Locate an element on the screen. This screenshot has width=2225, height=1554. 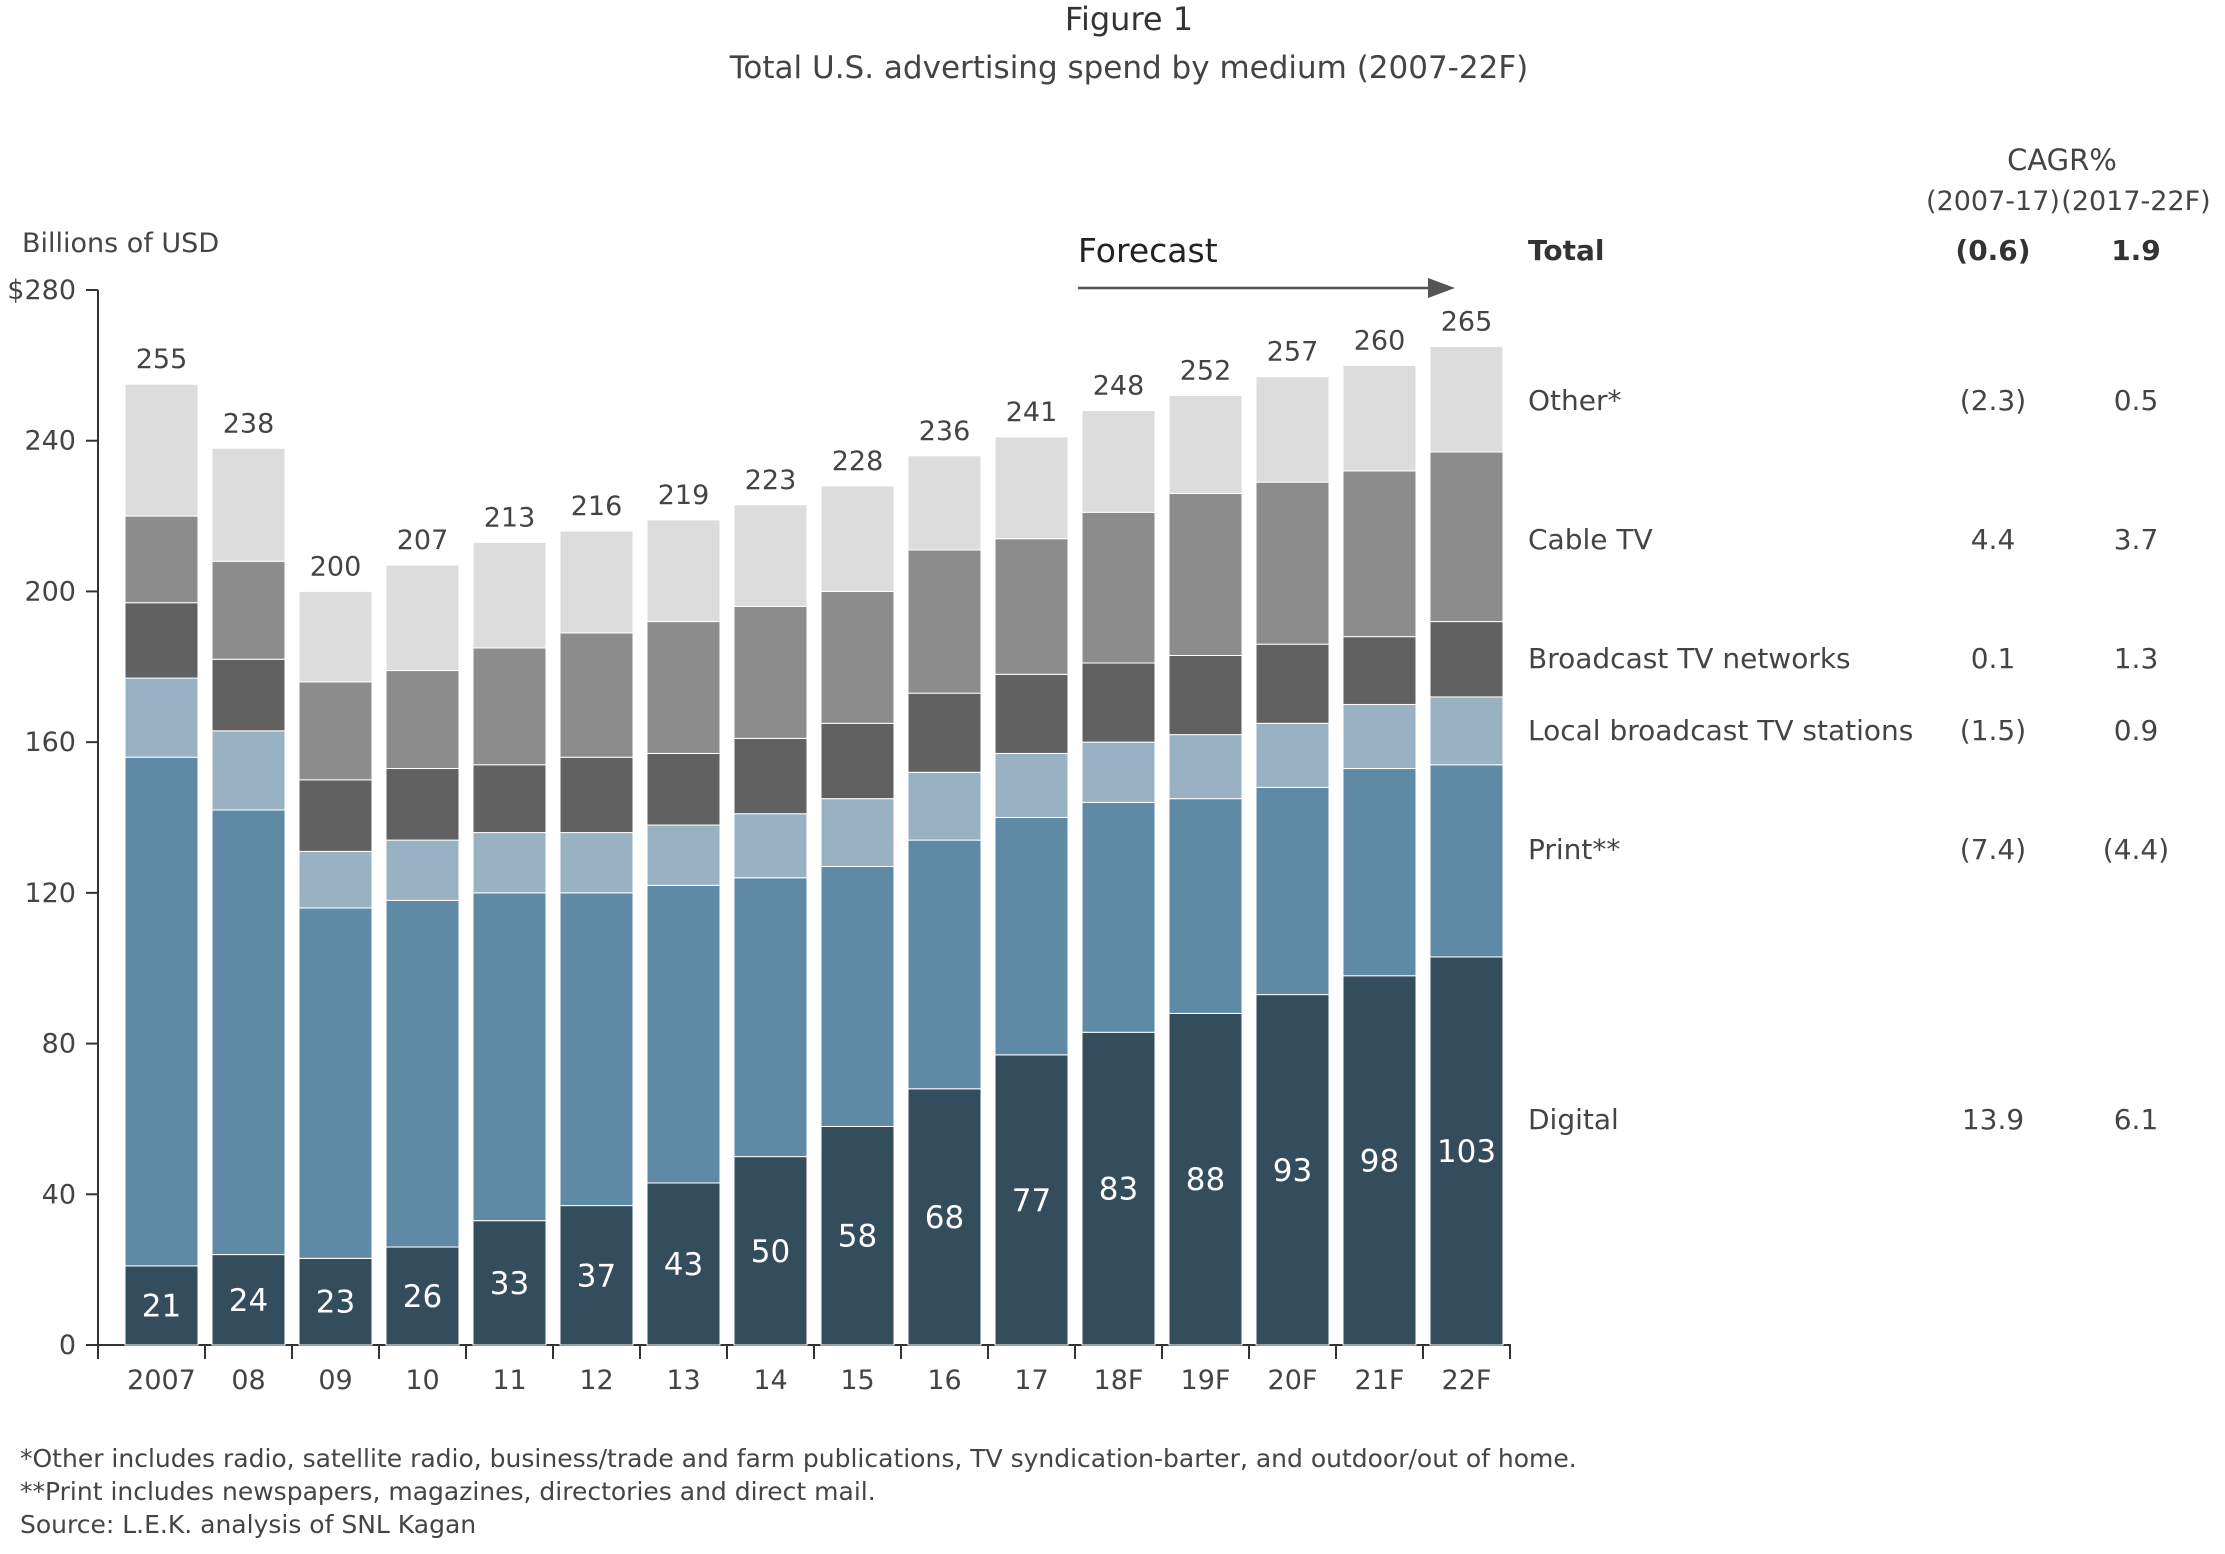
cagr-row-value-2: 0.9 is located at coordinates (2136, 730).